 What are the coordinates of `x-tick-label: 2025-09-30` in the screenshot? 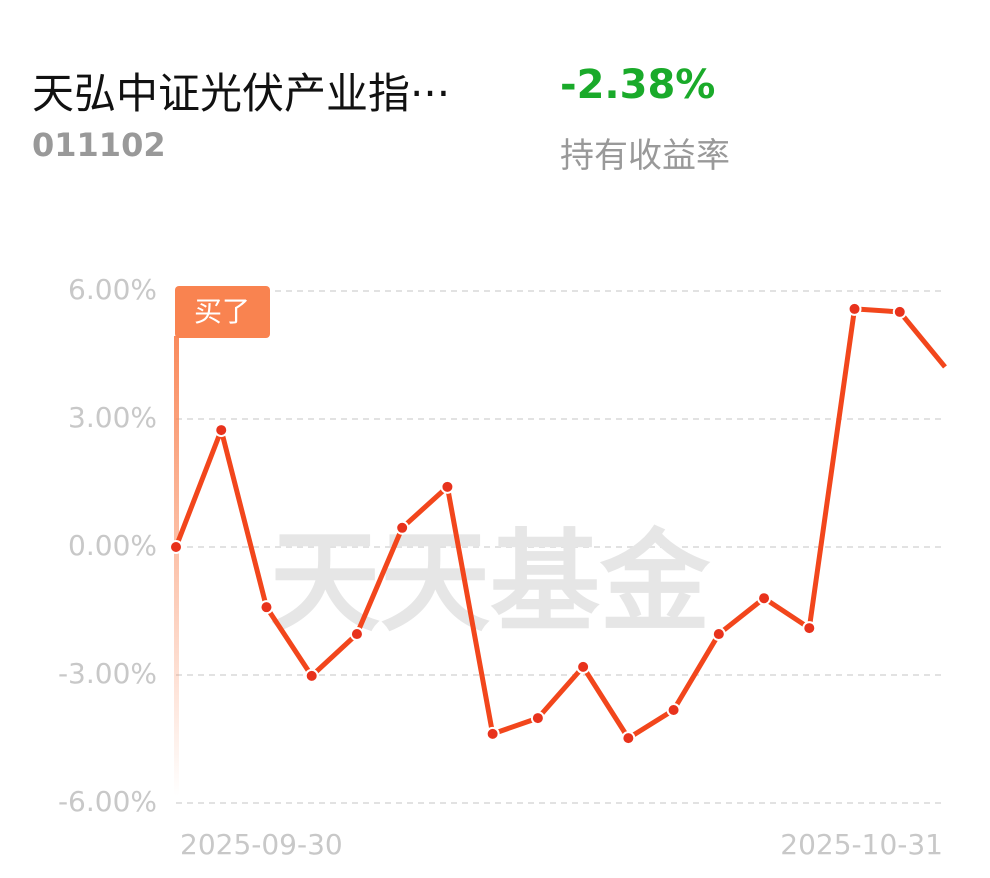 It's located at (261, 844).